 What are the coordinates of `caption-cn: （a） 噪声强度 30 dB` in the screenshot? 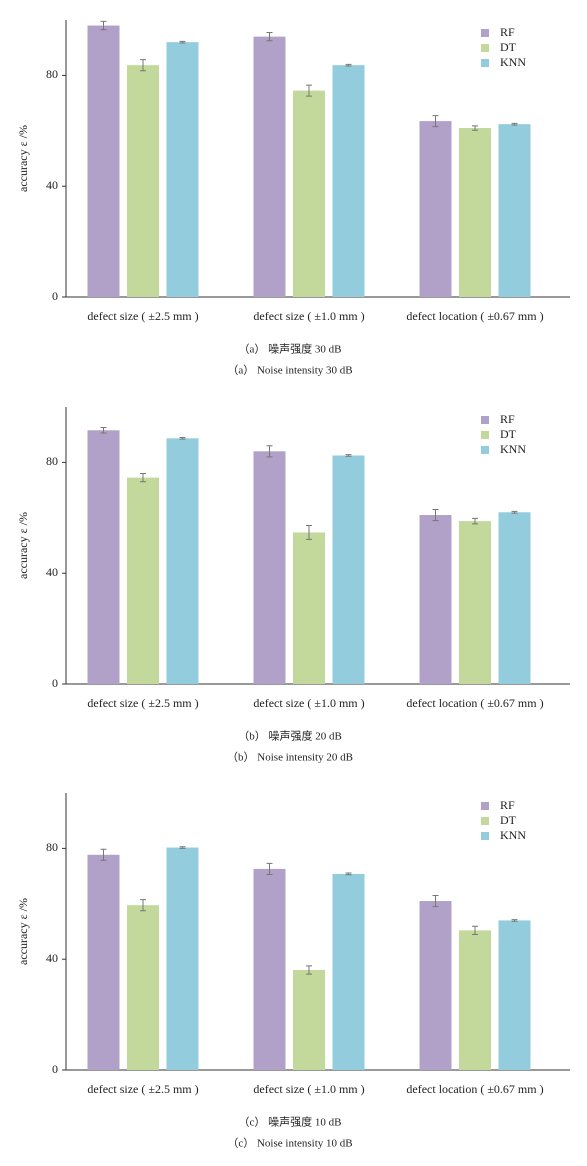 It's located at (290, 349).